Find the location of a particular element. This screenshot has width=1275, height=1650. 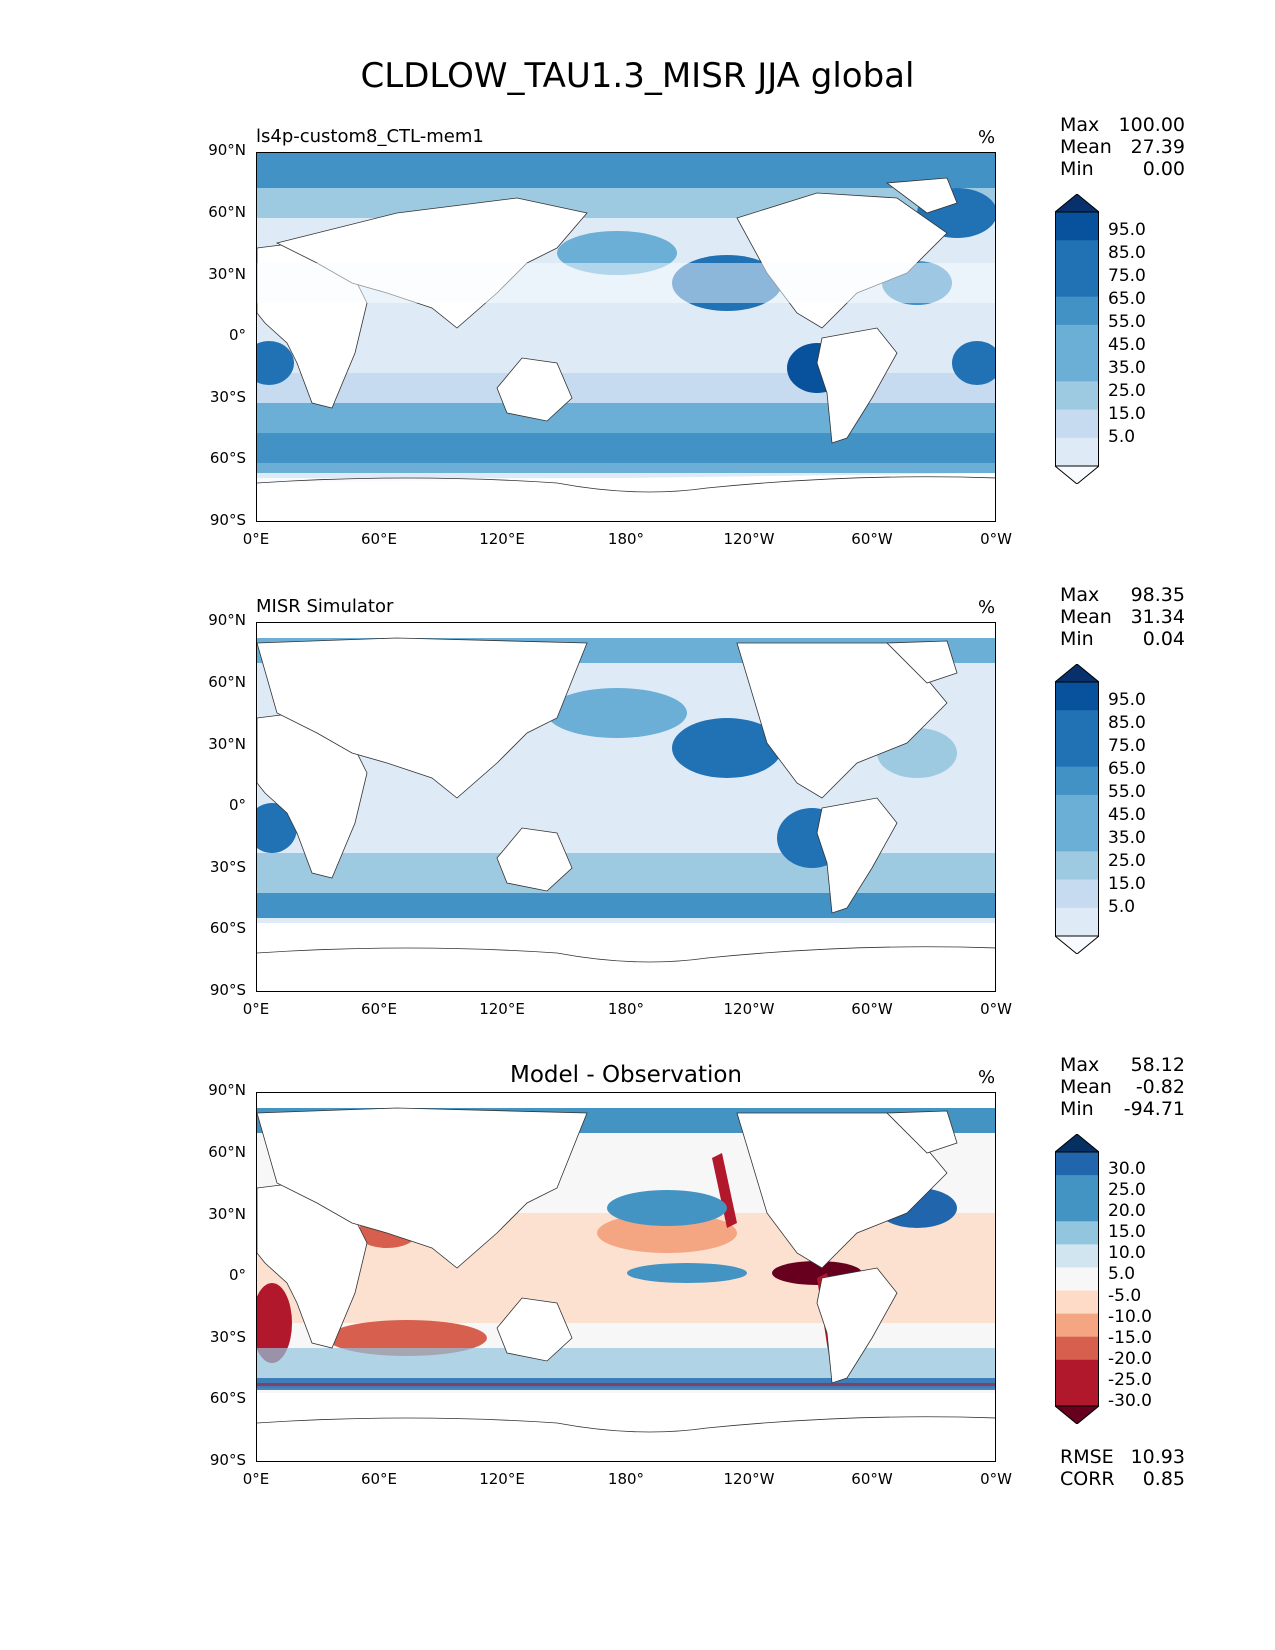

stat-max: 98.35 is located at coordinates (1157, 595).